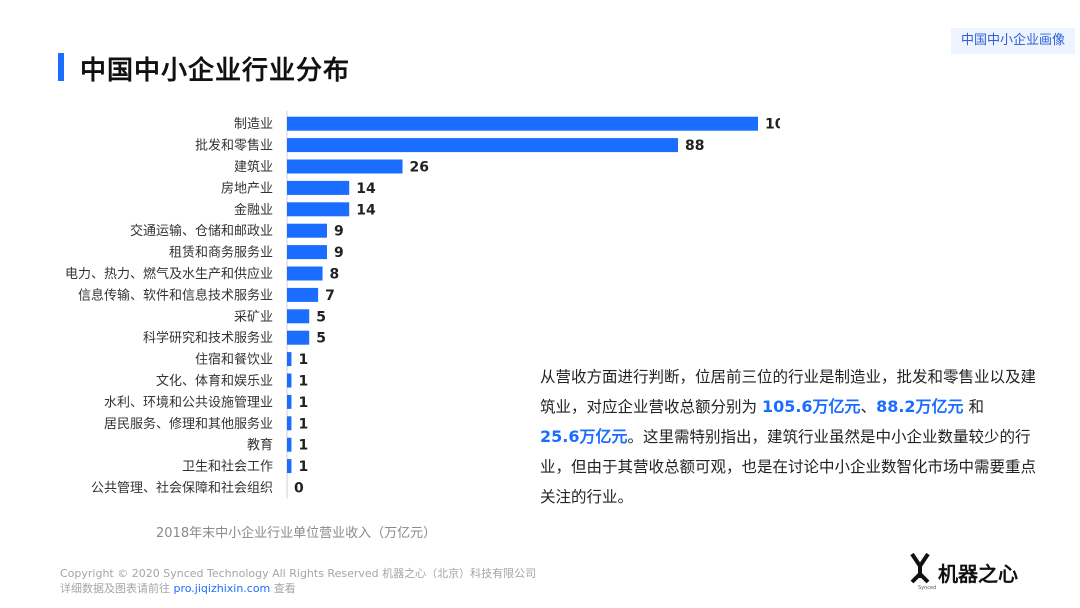  I want to click on category-label: 制造业, so click(253, 124).